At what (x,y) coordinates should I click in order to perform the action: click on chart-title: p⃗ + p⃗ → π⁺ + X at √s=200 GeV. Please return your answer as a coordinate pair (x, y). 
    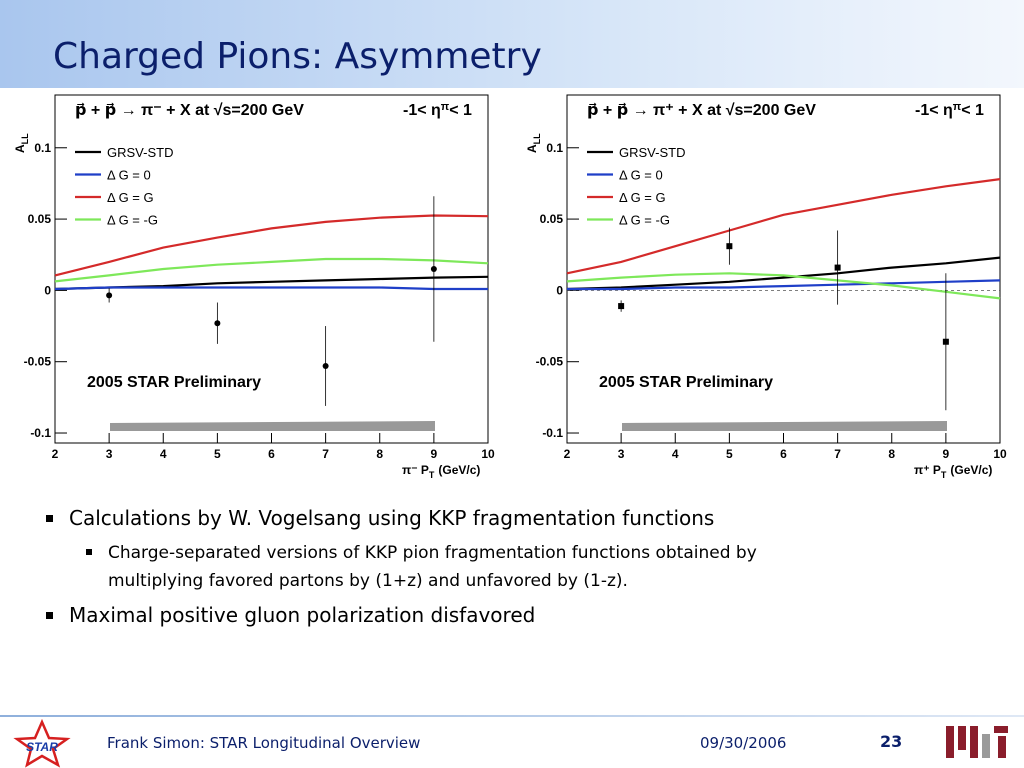
    Looking at the image, I should click on (701, 110).